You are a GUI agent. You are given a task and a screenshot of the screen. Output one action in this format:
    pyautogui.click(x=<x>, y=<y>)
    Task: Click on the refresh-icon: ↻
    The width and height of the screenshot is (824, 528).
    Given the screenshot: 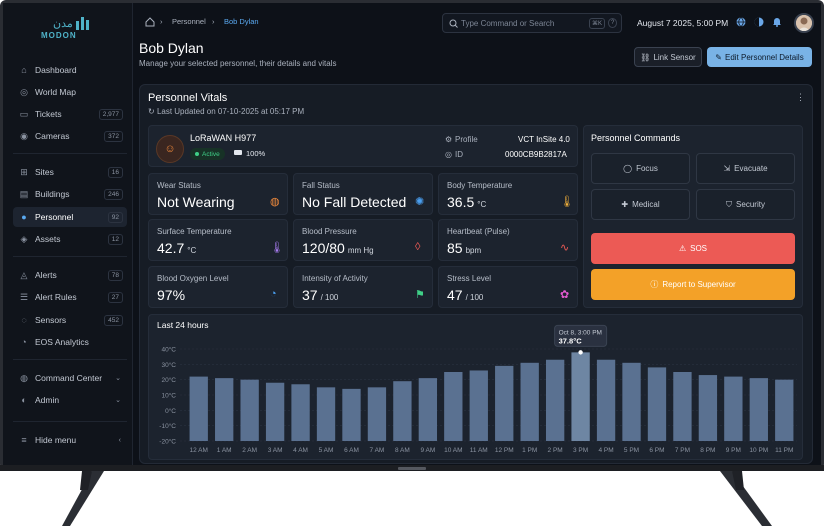 What is the action you would take?
    pyautogui.click(x=151, y=111)
    